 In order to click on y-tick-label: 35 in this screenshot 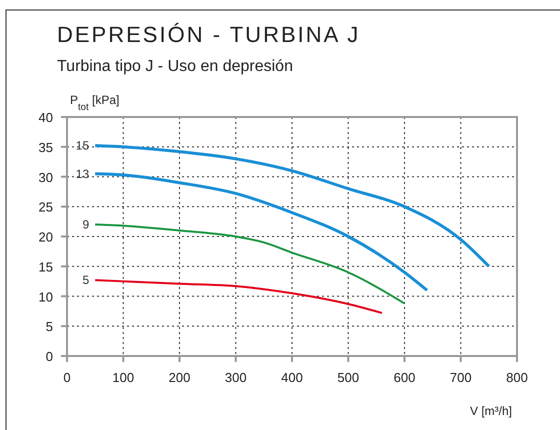, I will do `click(45, 147)`.